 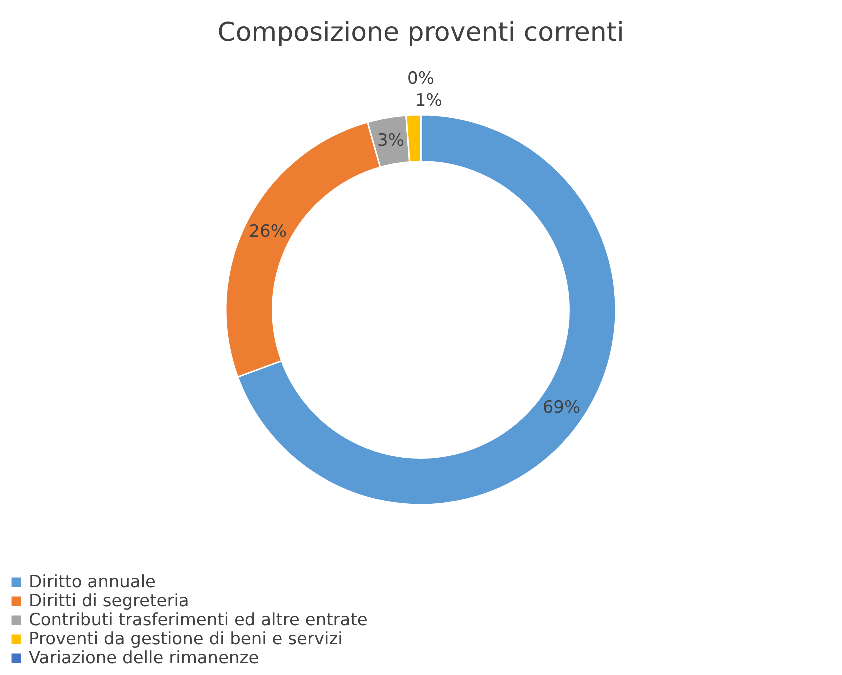 I want to click on text: 0%, so click(x=421, y=79).